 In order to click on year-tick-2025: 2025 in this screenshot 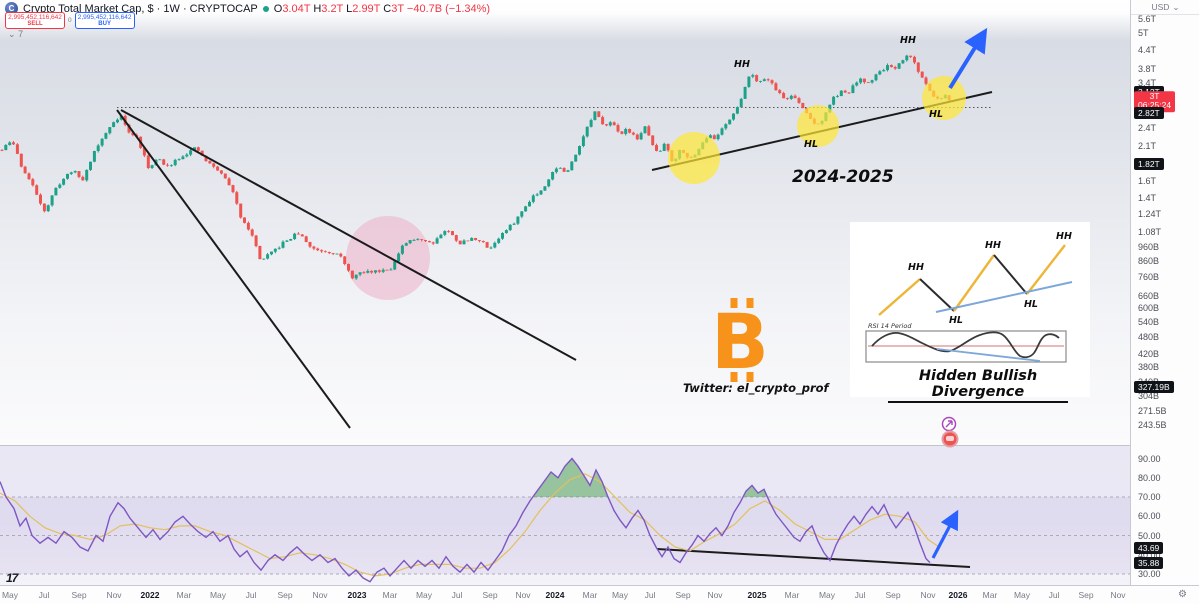, I will do `click(757, 595)`.